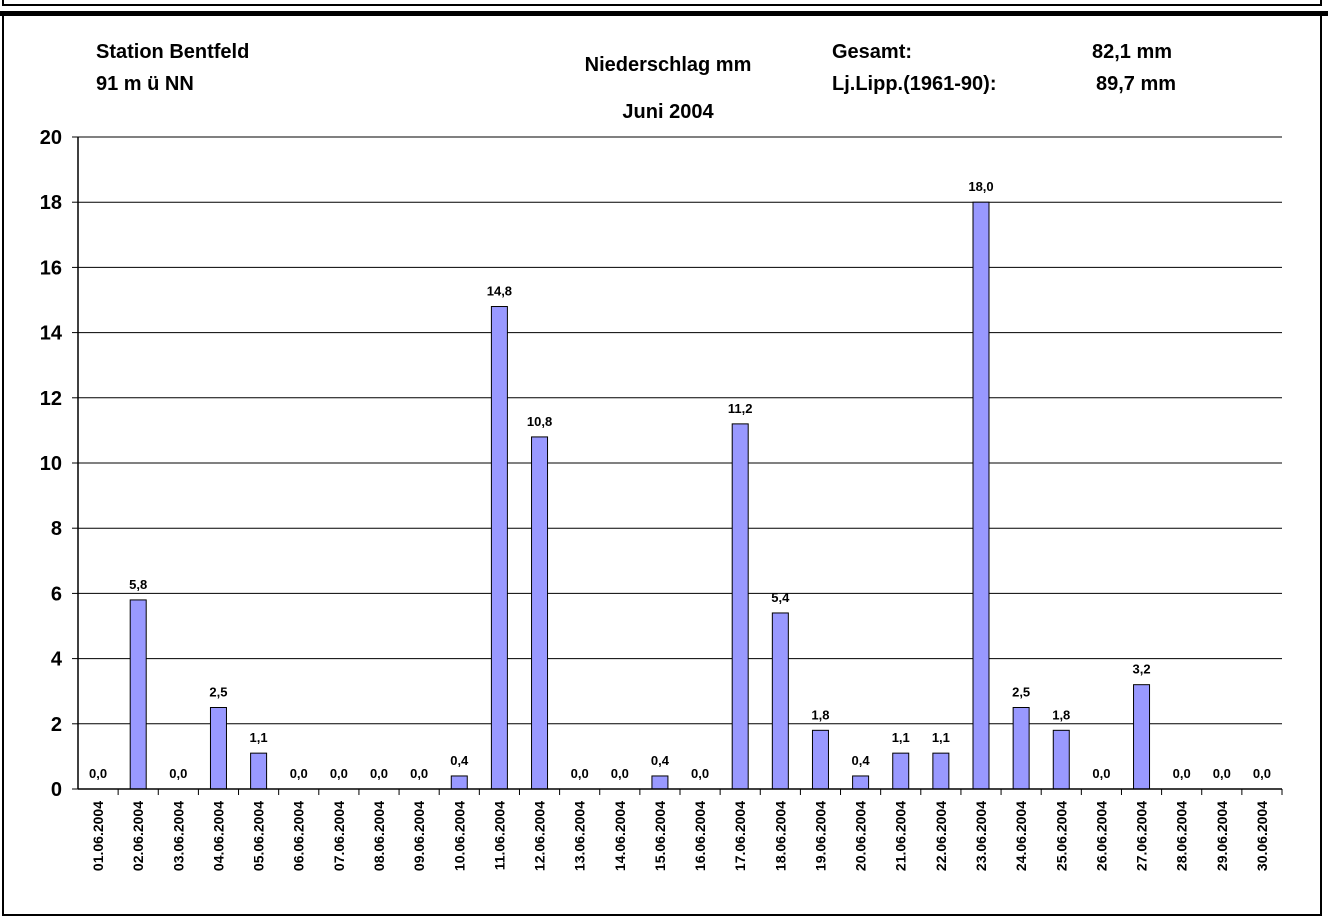  I want to click on x-tick-label: 23.06.2004, so click(981, 836).